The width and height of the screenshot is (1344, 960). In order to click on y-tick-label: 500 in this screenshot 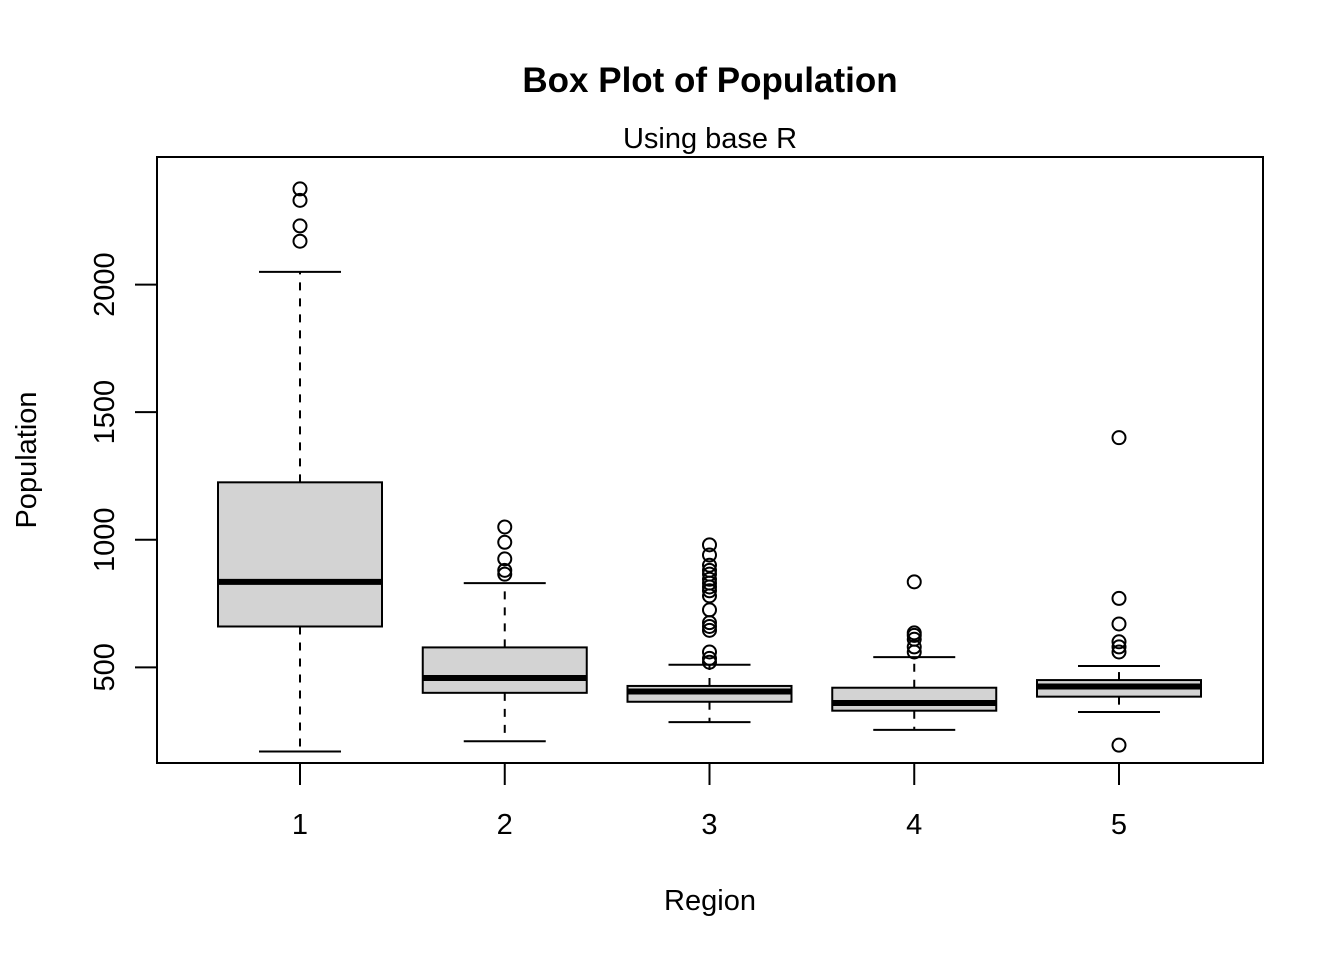, I will do `click(105, 667)`.